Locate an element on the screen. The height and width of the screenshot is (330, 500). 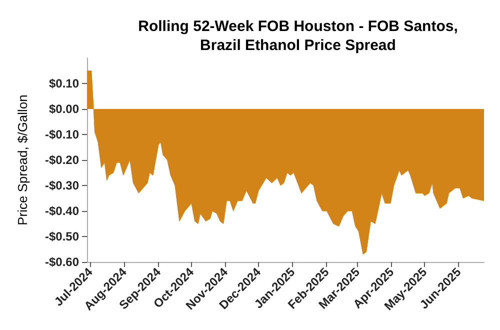
y-axis-title: Price Spread, $/Gallon is located at coordinates (22, 160).